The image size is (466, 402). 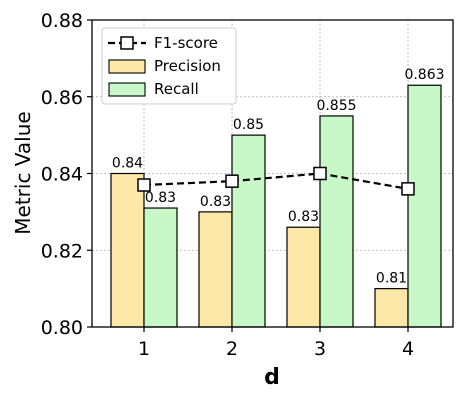 What do you see at coordinates (408, 349) in the screenshot?
I see `x-tick-label: 4` at bounding box center [408, 349].